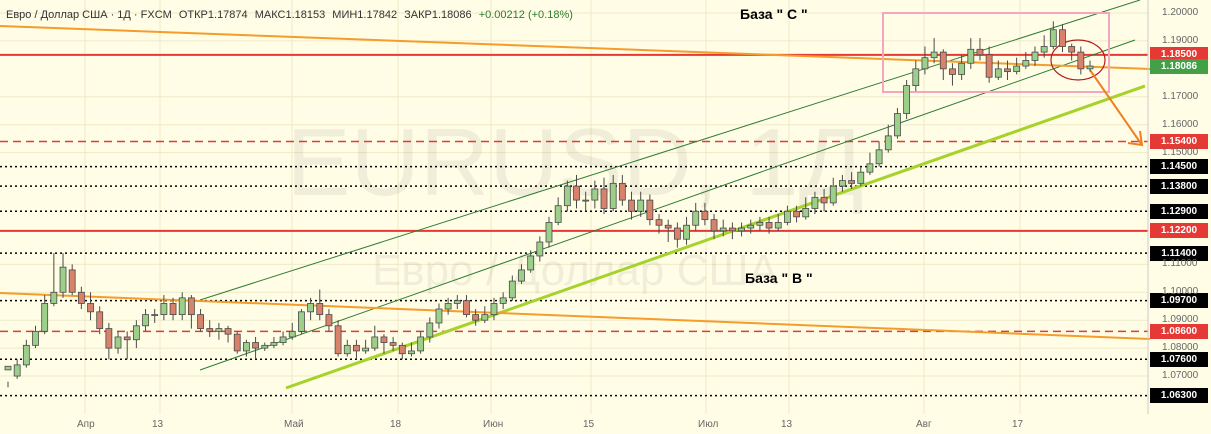 This screenshot has width=1211, height=434. Describe the element at coordinates (89, 15) in the screenshot. I see `symbol-label: Евро / Доллар США · 1Д · FXCM` at that location.